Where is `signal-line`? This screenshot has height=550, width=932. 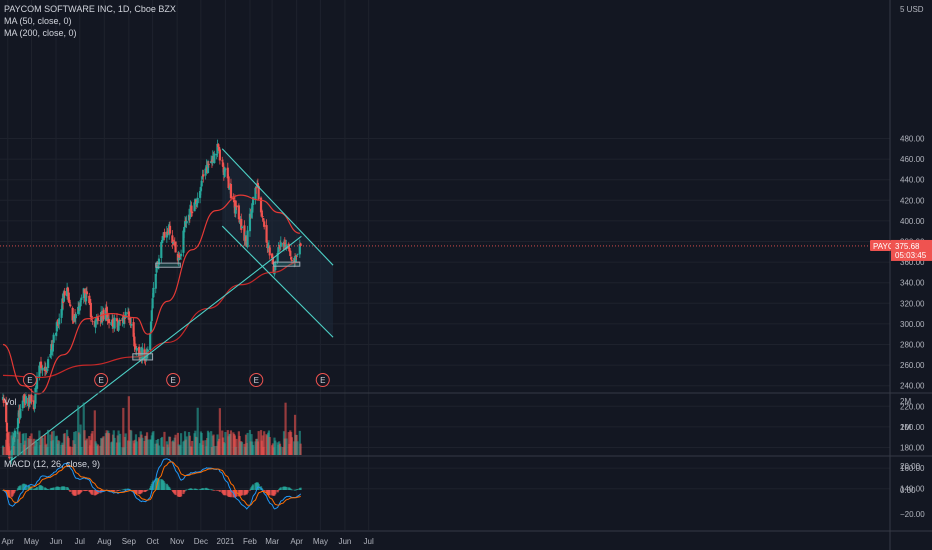 signal-line is located at coordinates (151, 483).